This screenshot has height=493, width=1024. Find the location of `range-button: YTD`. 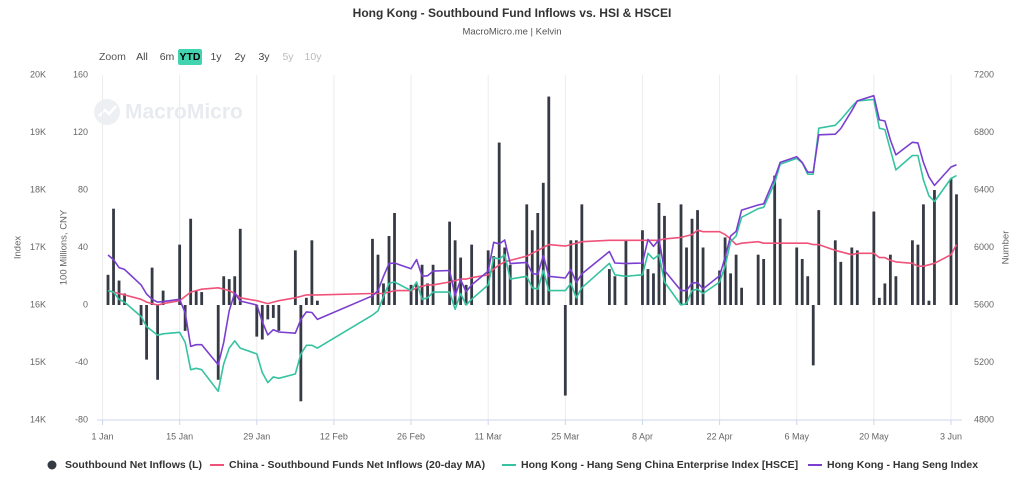

range-button: YTD is located at coordinates (190, 57).